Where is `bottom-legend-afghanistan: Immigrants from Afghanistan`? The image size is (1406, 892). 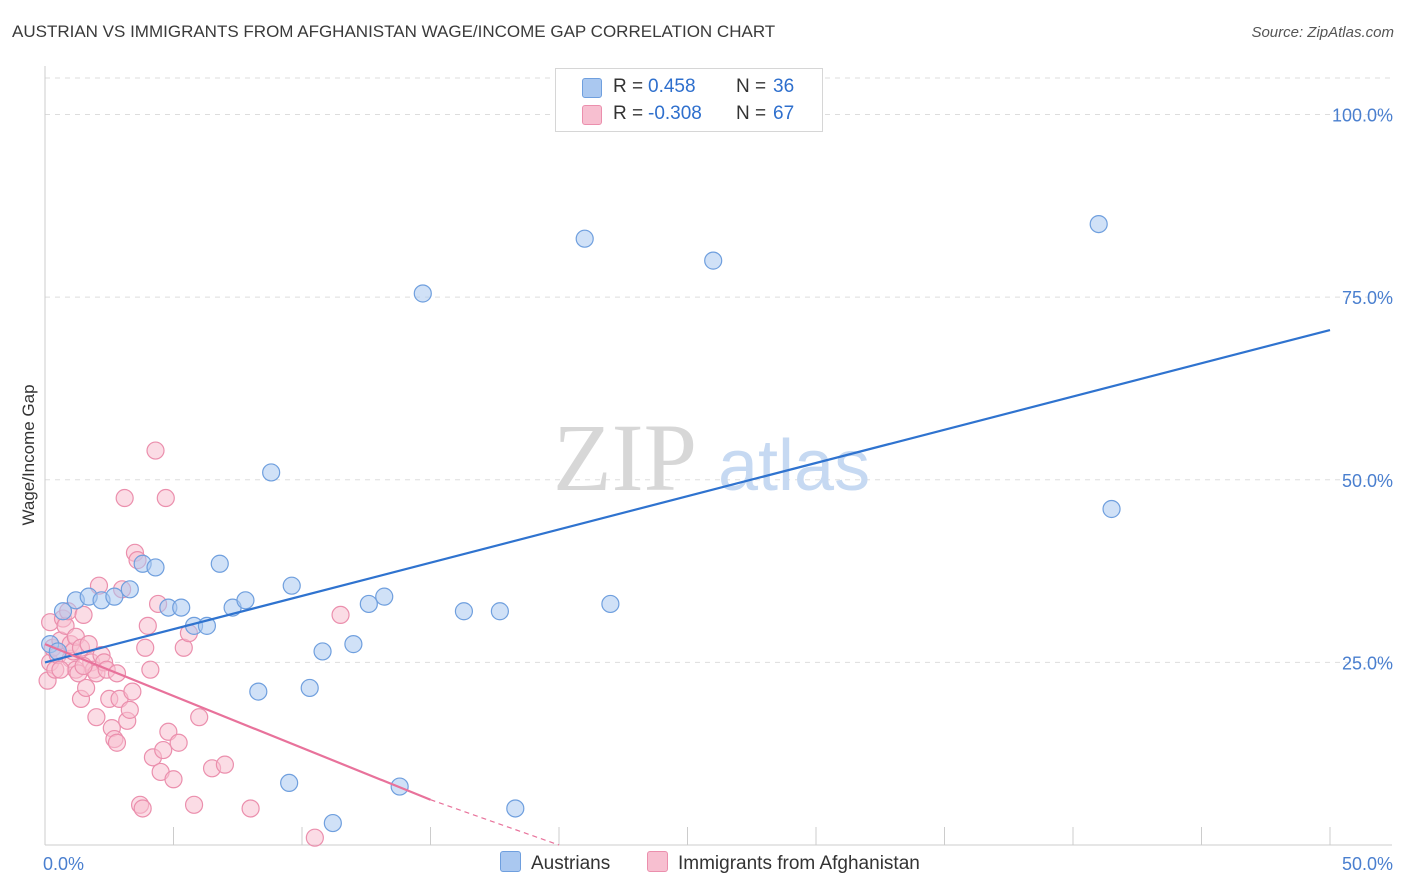
bottom-legend-afghanistan: Immigrants from Afghanistan is located at coordinates (783, 863).